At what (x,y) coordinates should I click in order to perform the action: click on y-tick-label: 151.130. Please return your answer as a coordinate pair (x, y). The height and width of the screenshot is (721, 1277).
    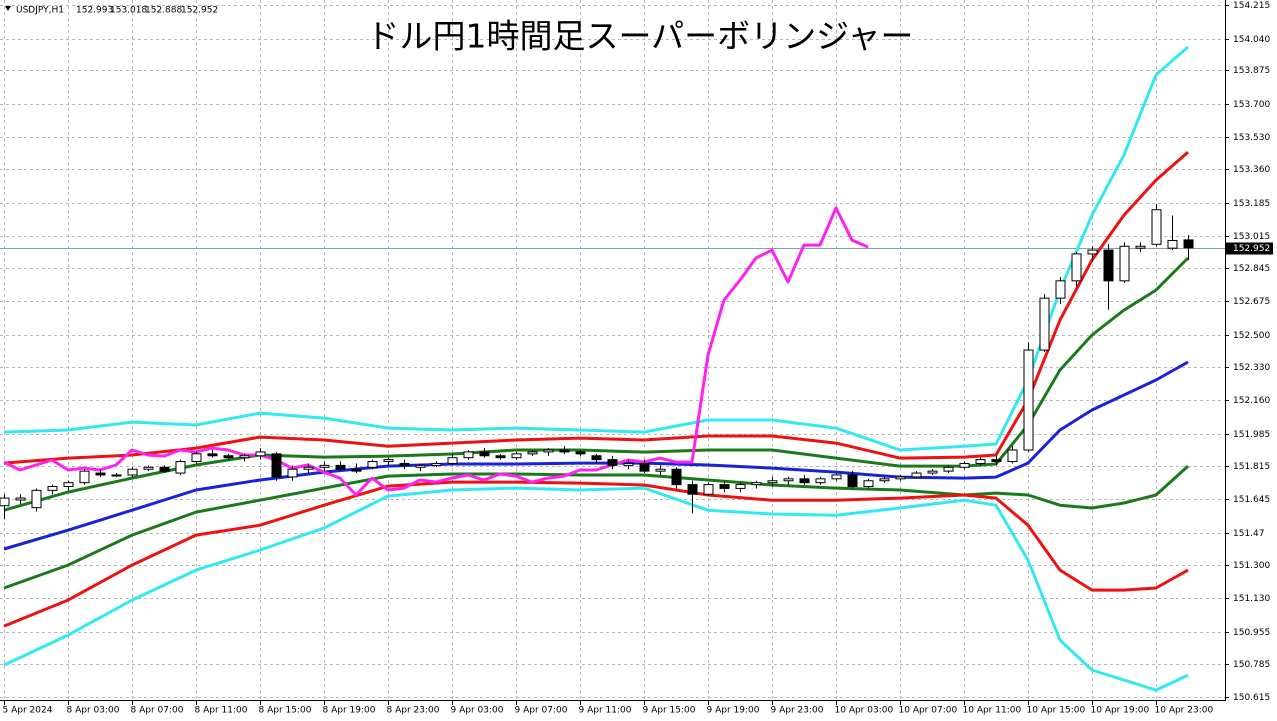
    Looking at the image, I should click on (1251, 599).